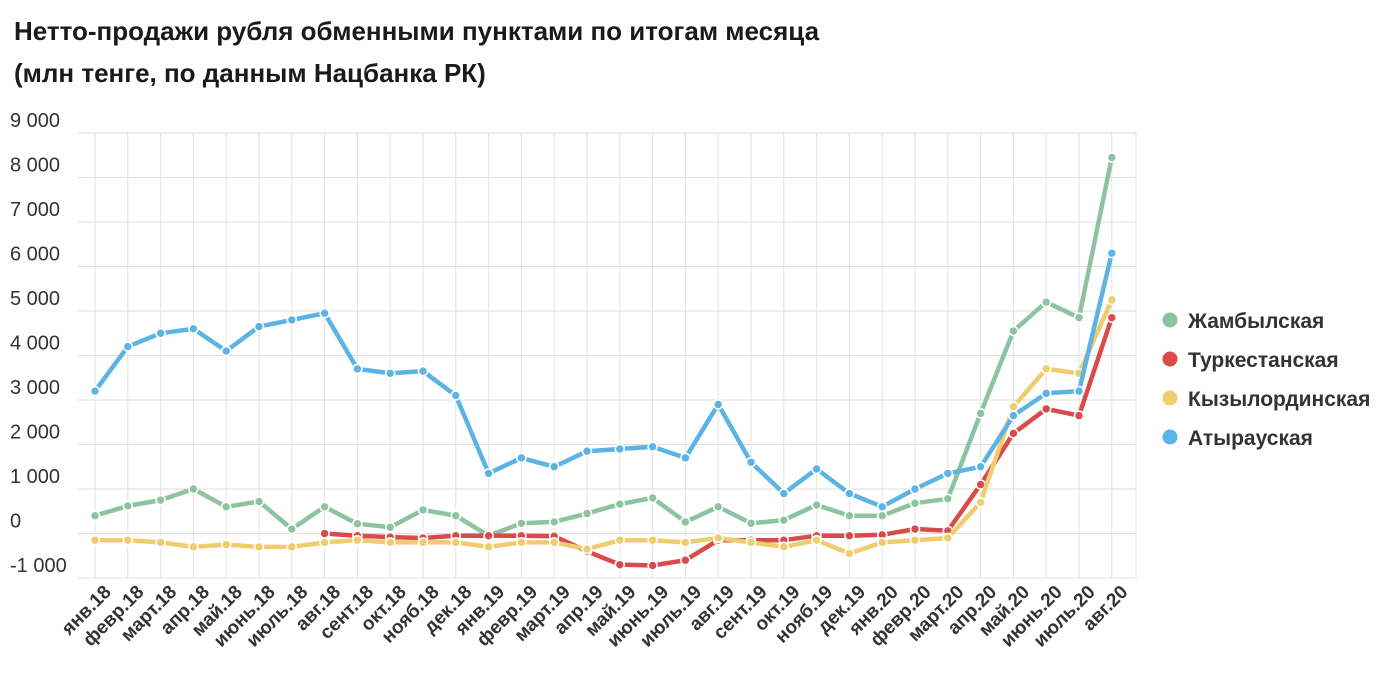 The height and width of the screenshot is (676, 1390). What do you see at coordinates (1255, 321) in the screenshot?
I see `legend-label: Жамбылская` at bounding box center [1255, 321].